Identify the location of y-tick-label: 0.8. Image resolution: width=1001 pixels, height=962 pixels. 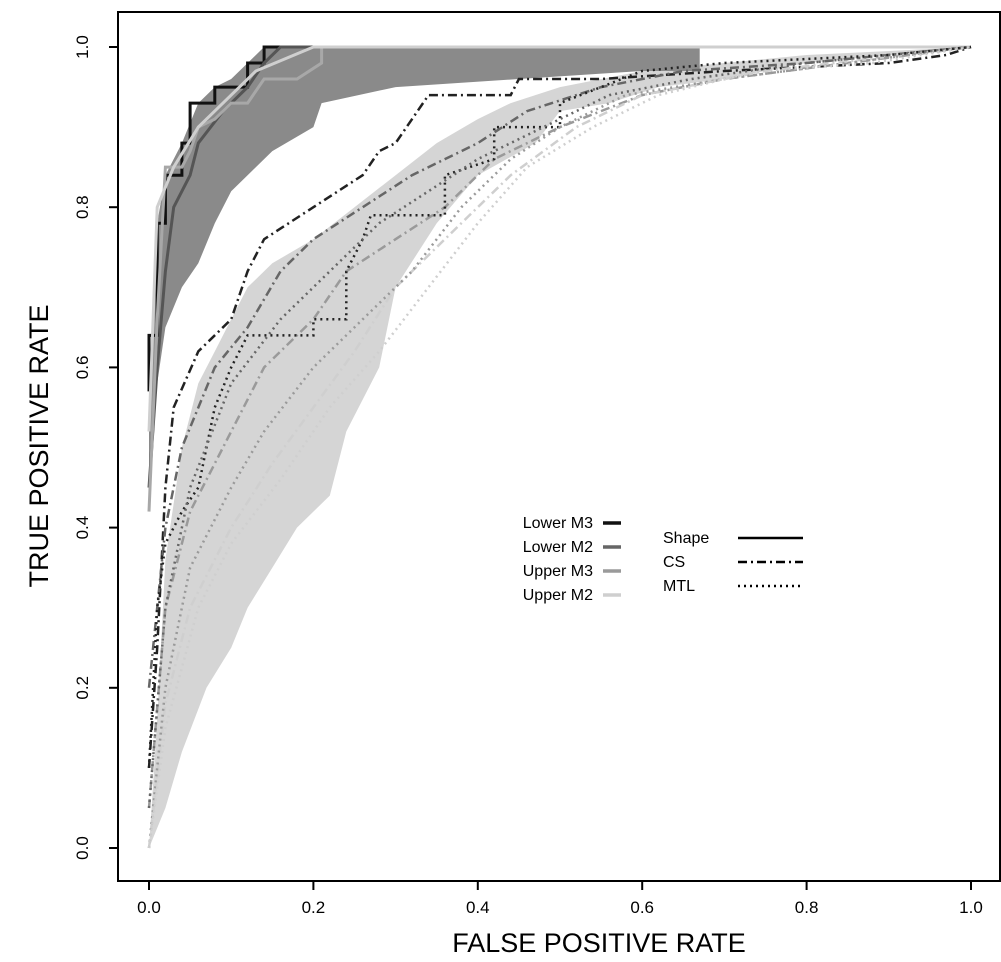
(82, 207).